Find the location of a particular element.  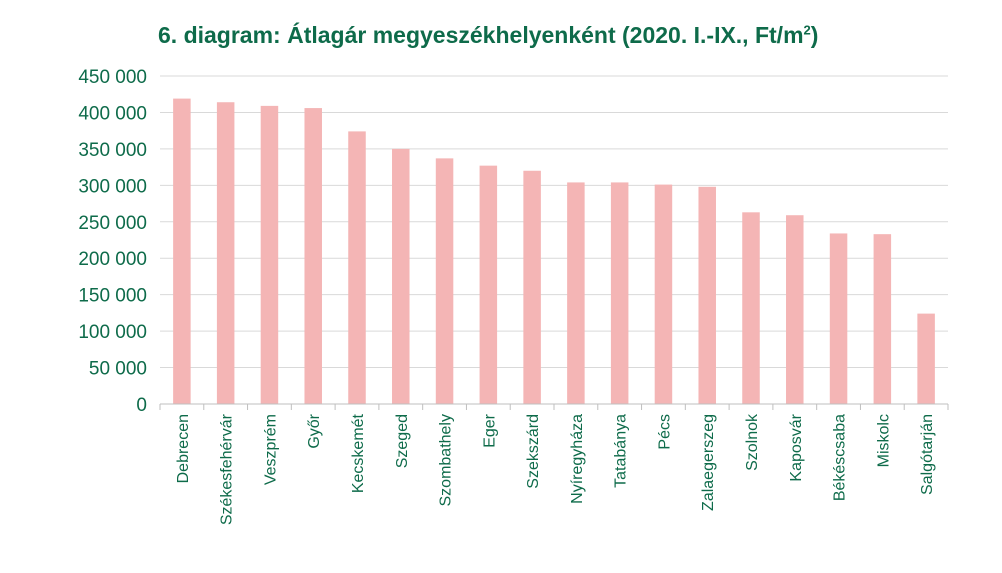

y-tick-label: 400 000 is located at coordinates (112, 113).